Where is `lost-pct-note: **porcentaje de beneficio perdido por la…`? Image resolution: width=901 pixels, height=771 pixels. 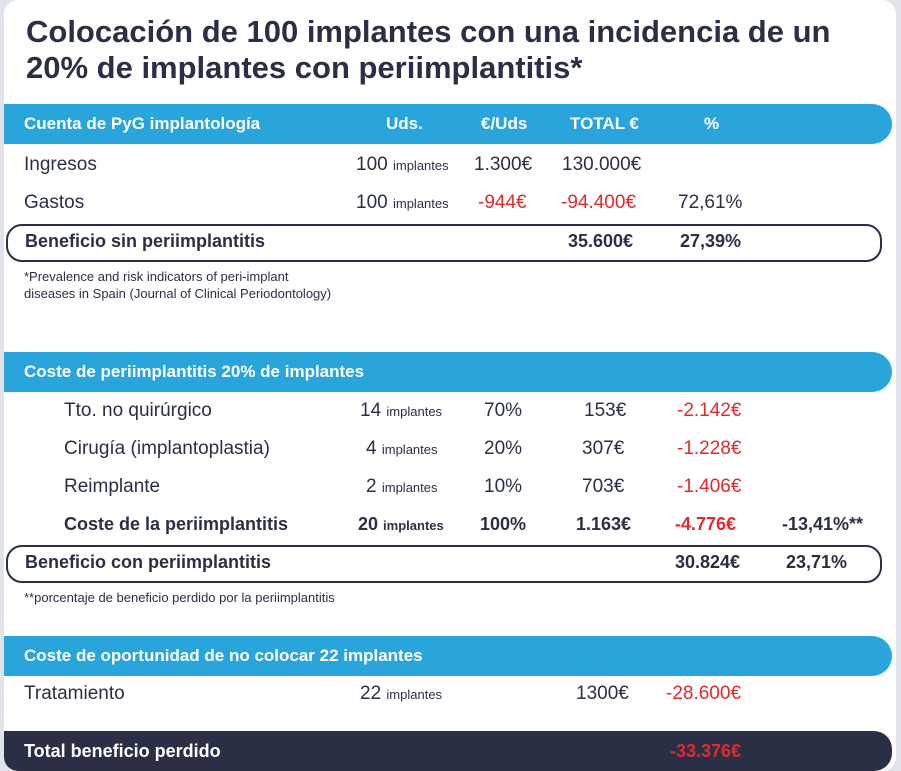
lost-pct-note: **porcentaje de beneficio perdido por la… is located at coordinates (179, 597).